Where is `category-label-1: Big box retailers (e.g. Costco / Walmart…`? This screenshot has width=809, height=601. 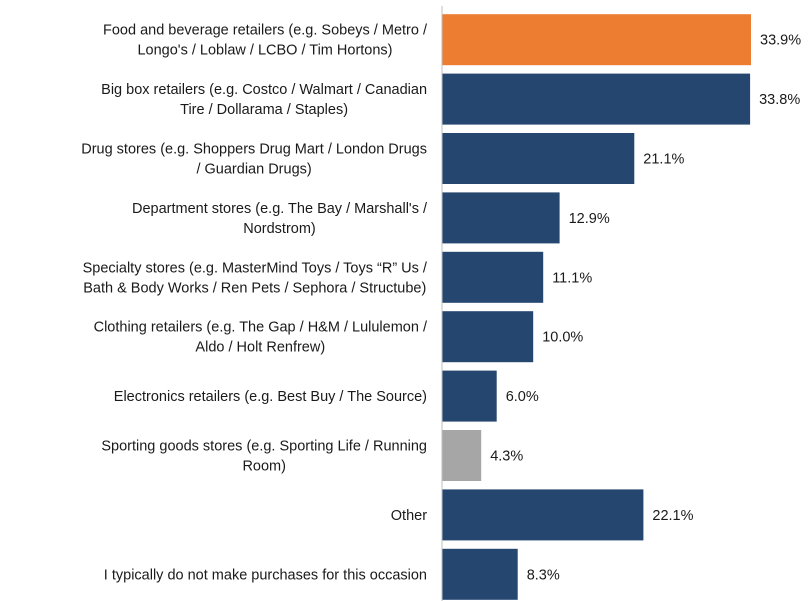 category-label-1: Big box retailers (e.g. Costco / Walmart… is located at coordinates (264, 100).